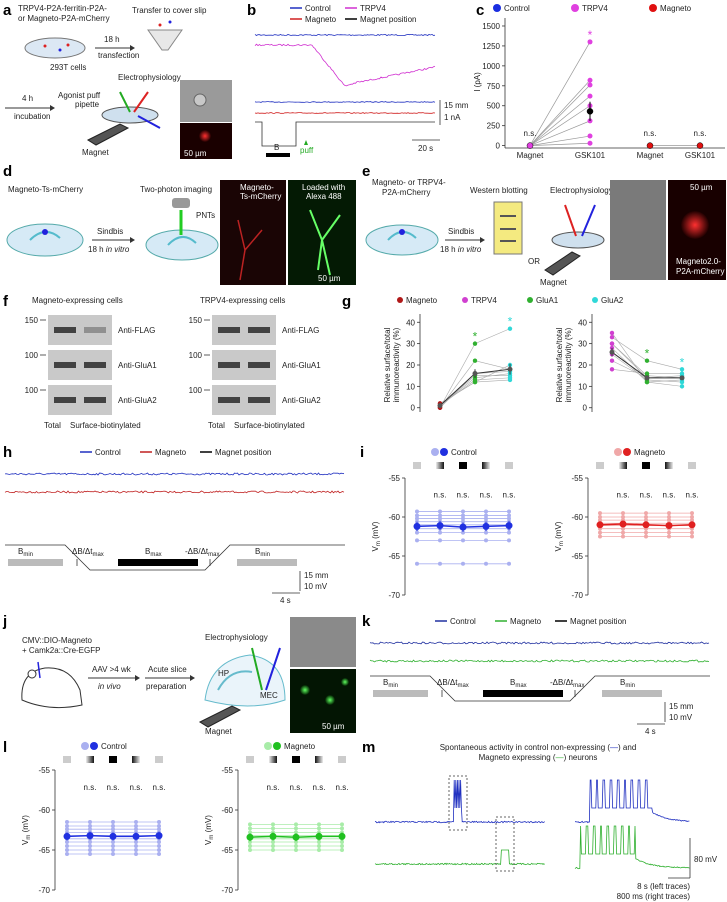 This screenshot has height=902, width=727. What do you see at coordinates (62, 8) in the screenshot?
I see `construct: TRPV4-P2A-ferritin-P2A-` at bounding box center [62, 8].